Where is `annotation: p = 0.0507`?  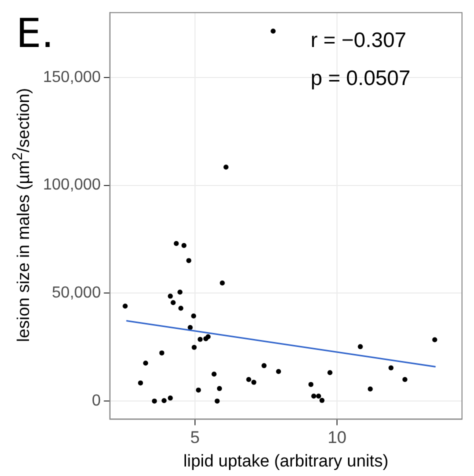
annotation: p = 0.0507 is located at coordinates (360, 78).